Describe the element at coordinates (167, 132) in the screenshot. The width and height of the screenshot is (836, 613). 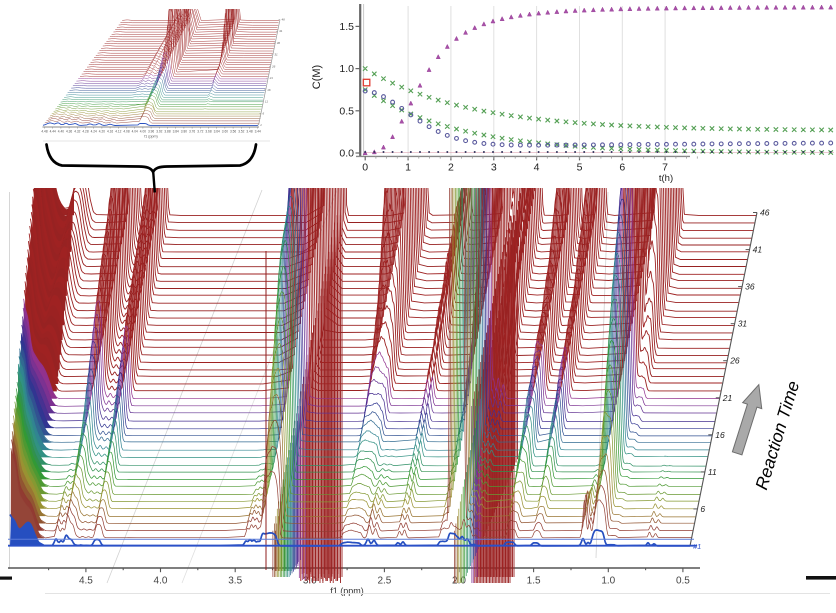
I see `svg-text: 3.88` at that location.